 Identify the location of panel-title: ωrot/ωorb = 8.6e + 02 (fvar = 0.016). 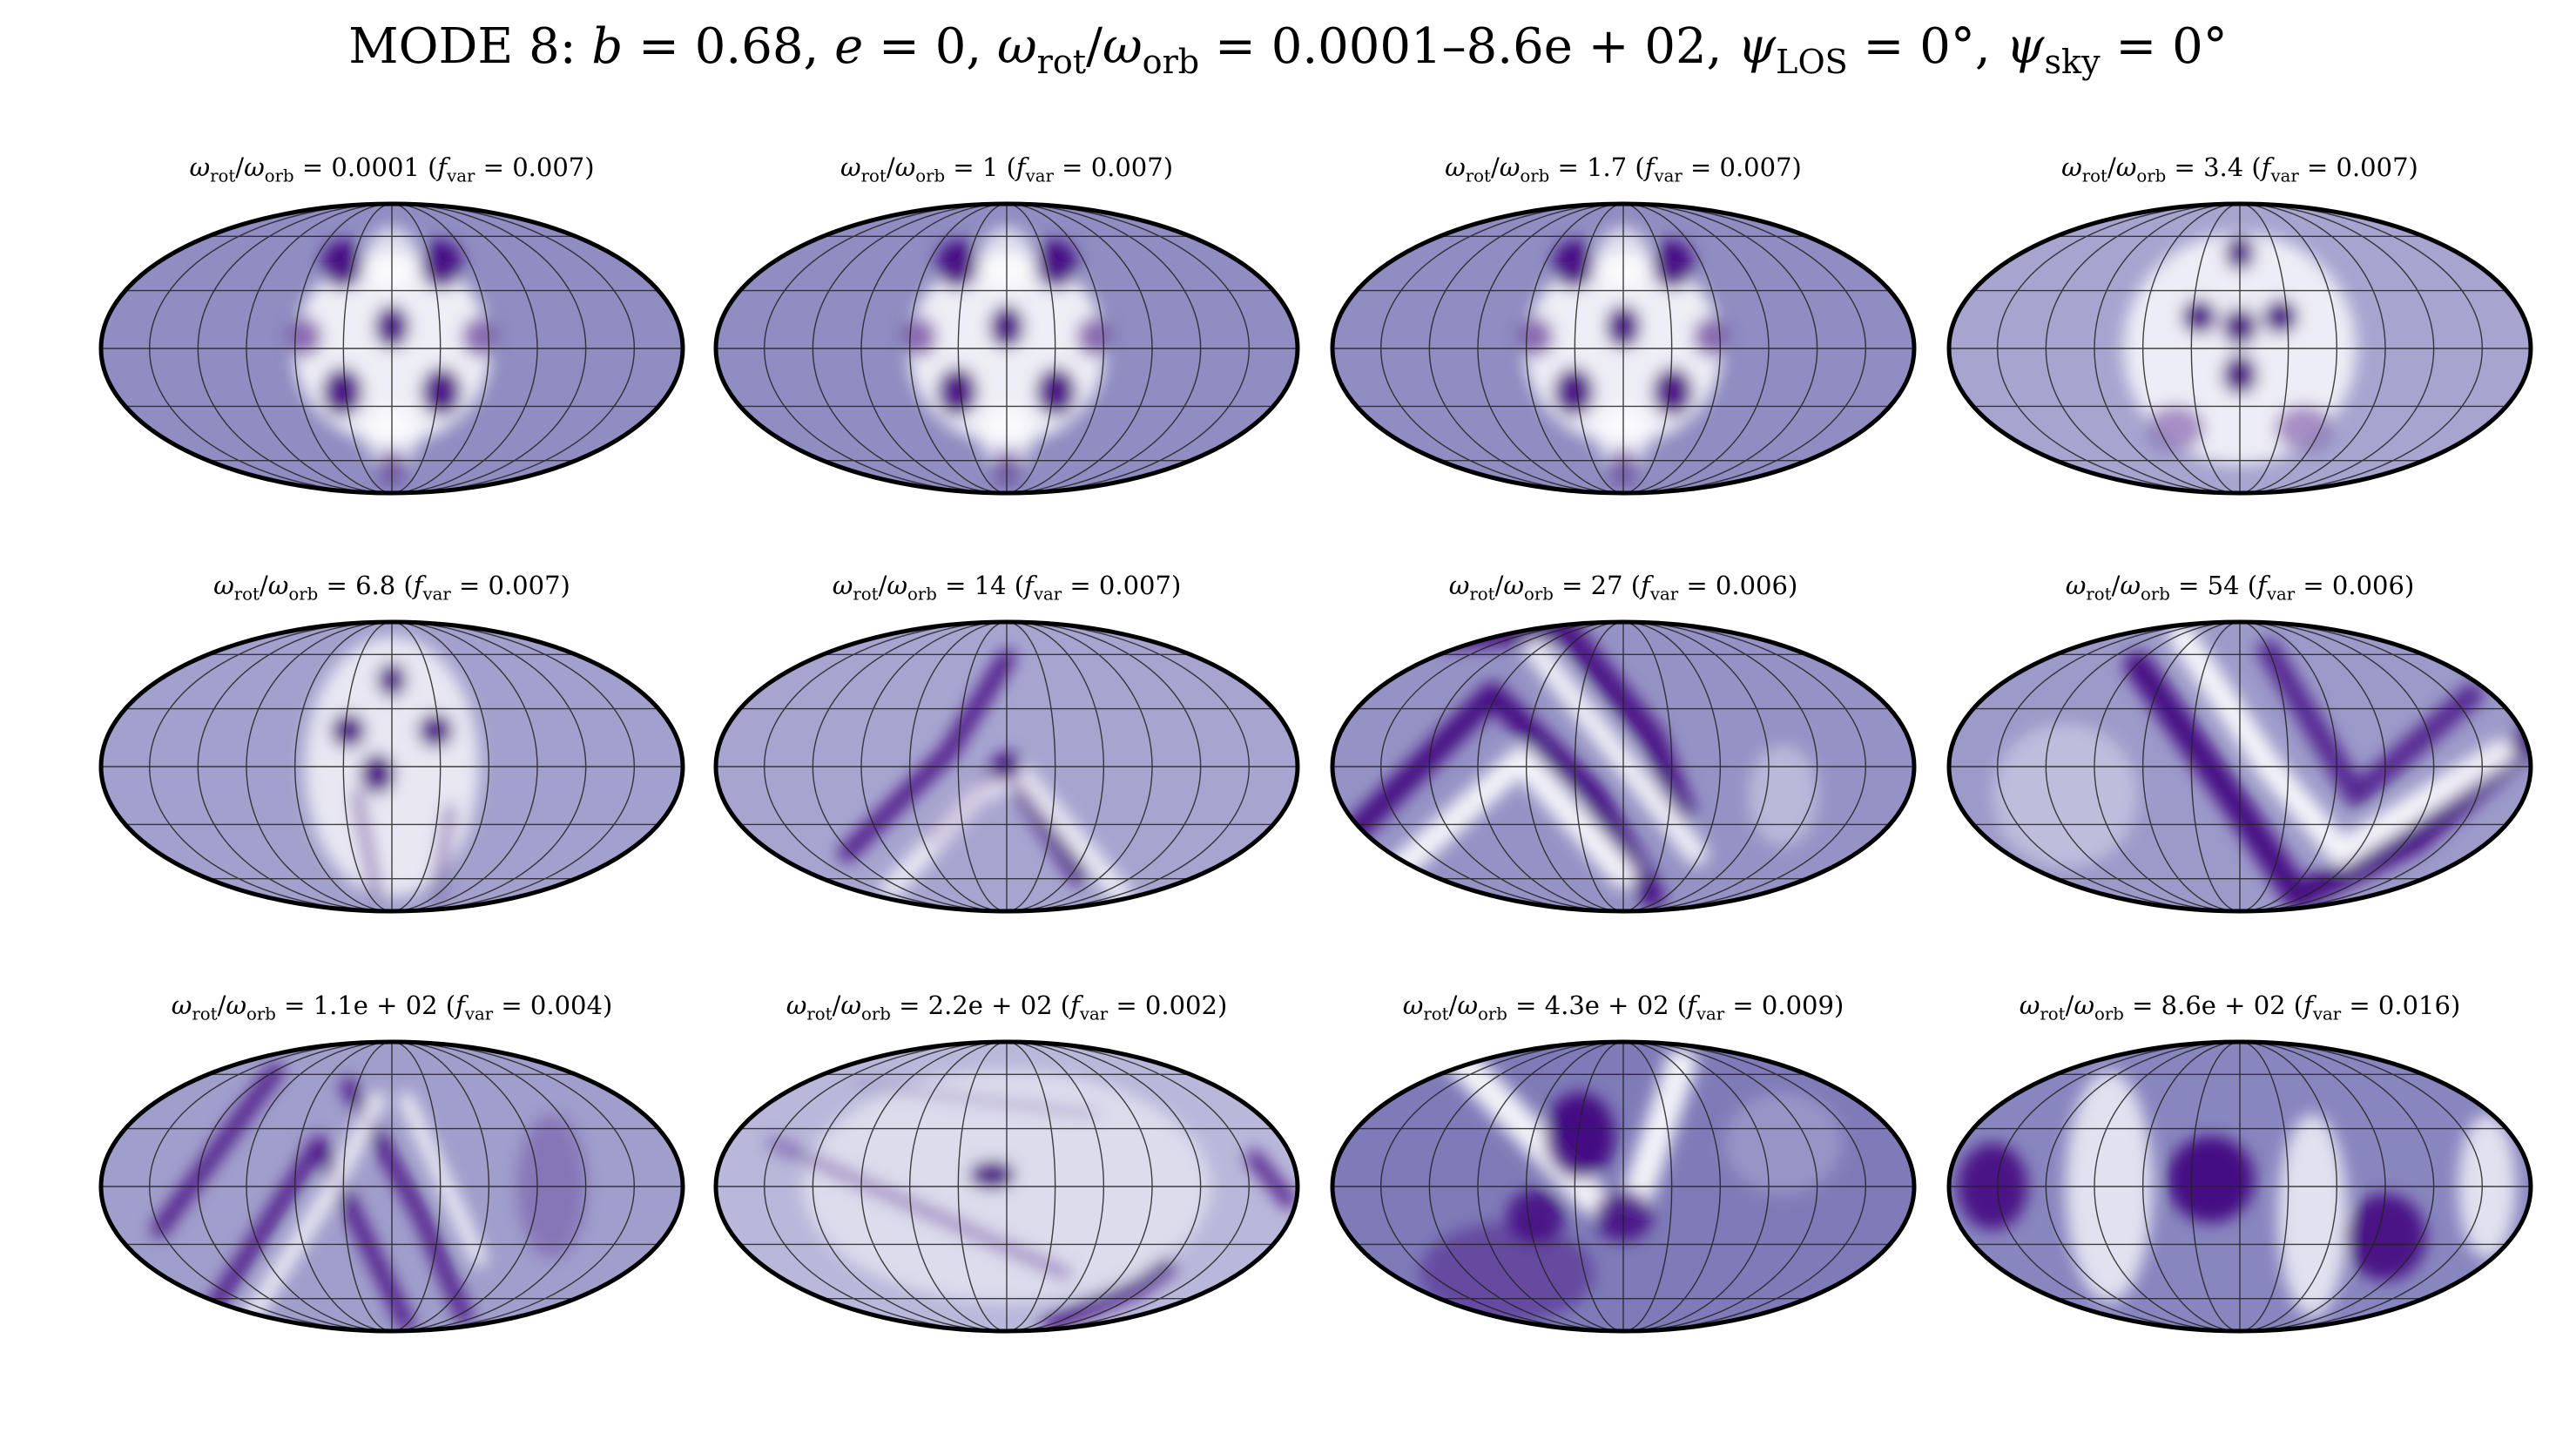
(2240, 1007).